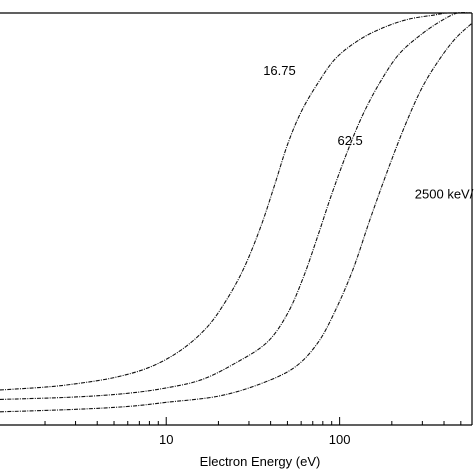 The height and width of the screenshot is (474, 474). What do you see at coordinates (260, 461) in the screenshot?
I see `x-axis-title: Electron Energy (eV)` at bounding box center [260, 461].